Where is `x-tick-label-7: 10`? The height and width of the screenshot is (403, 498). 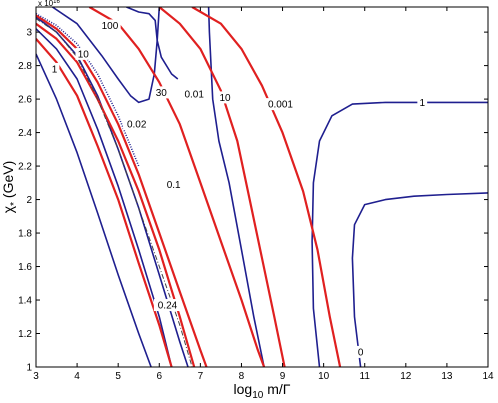 x-tick-label-7: 10 is located at coordinates (324, 376).